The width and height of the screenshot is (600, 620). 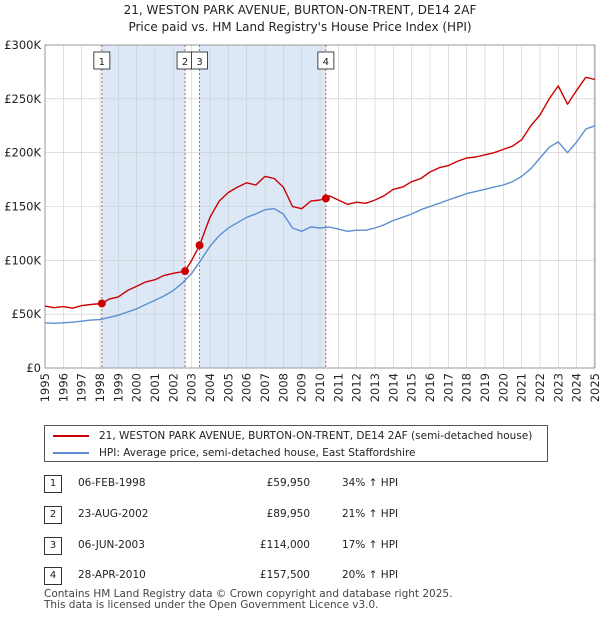 I want to click on transaction-label: 1, so click(x=102, y=62).